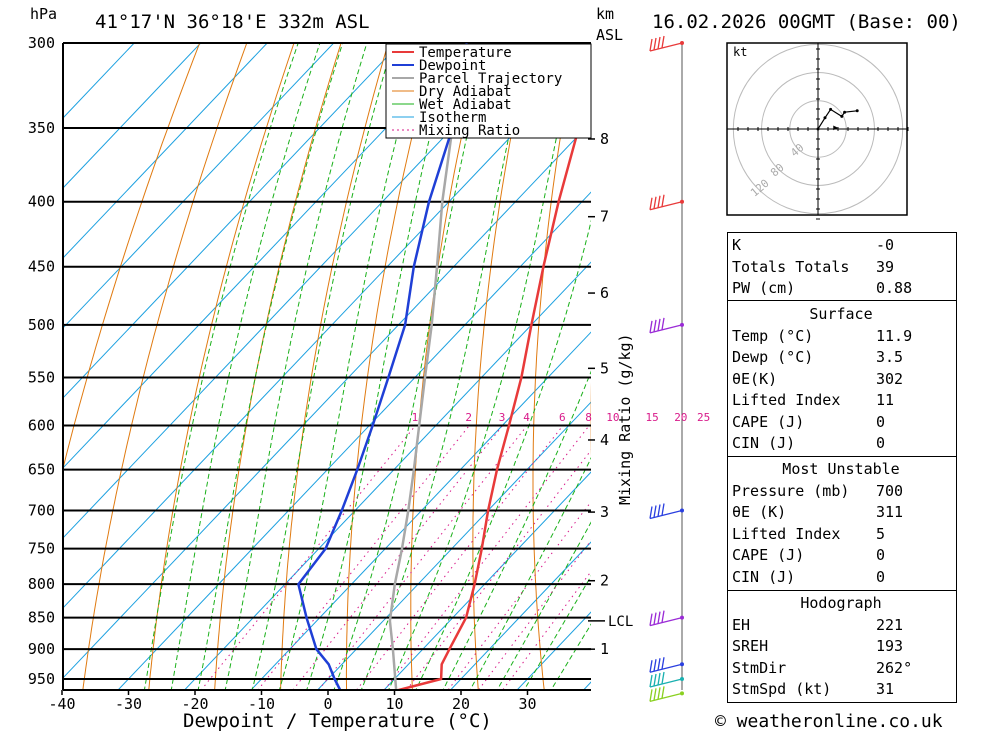 The image size is (1000, 733). I want to click on copyright: © weatheronline.co.uk, so click(829, 721).